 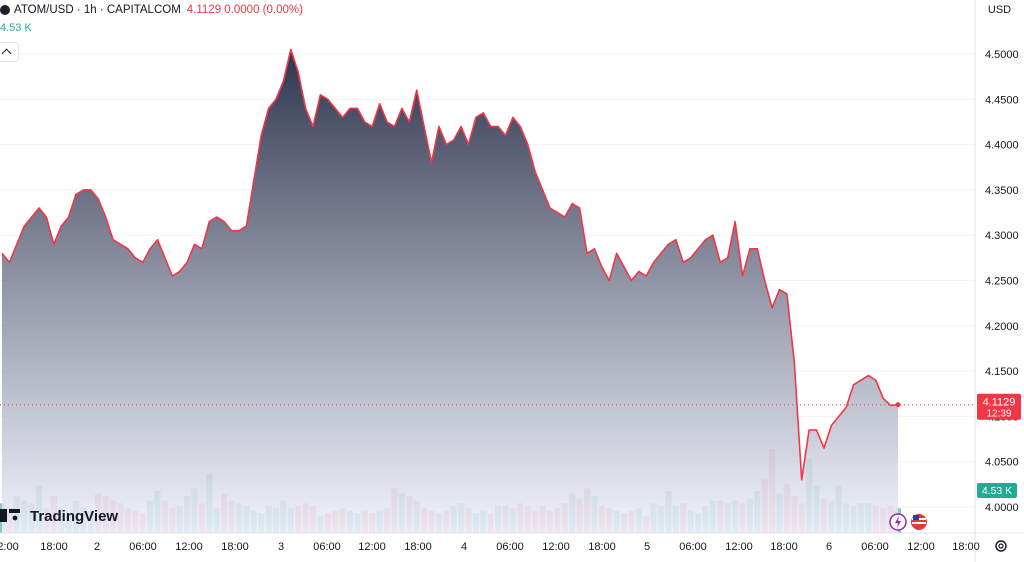 I want to click on y-tick-label: 4.0000, so click(x=1002, y=508).